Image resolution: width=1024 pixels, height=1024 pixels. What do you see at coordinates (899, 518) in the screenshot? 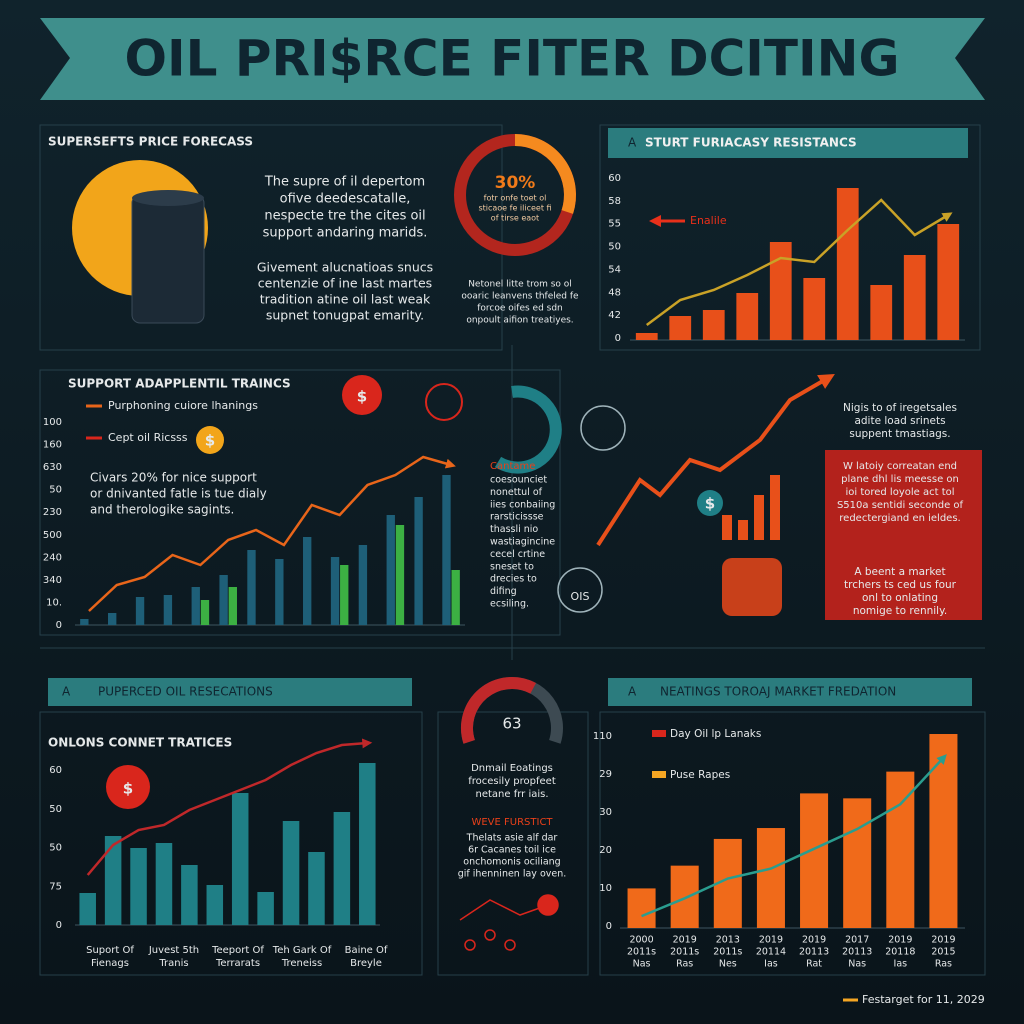
I see `box-text: redectergiand en ieldes.` at bounding box center [899, 518].